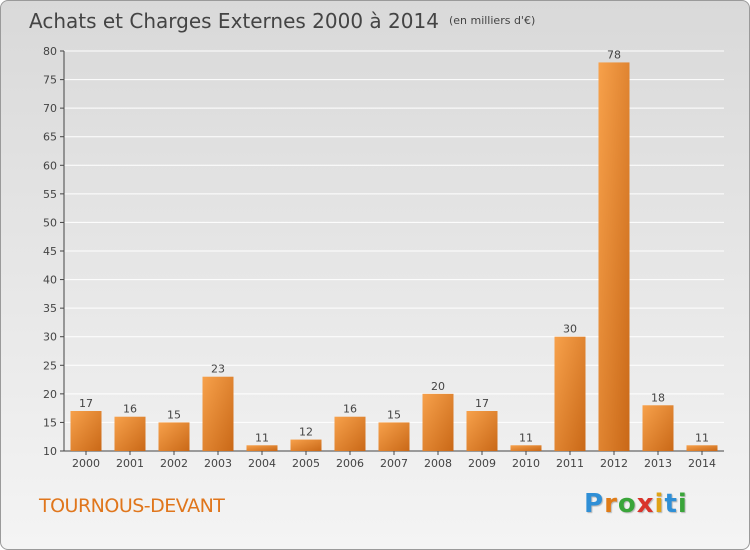 The width and height of the screenshot is (750, 550). What do you see at coordinates (86, 431) in the screenshot?
I see `bar-2000` at bounding box center [86, 431].